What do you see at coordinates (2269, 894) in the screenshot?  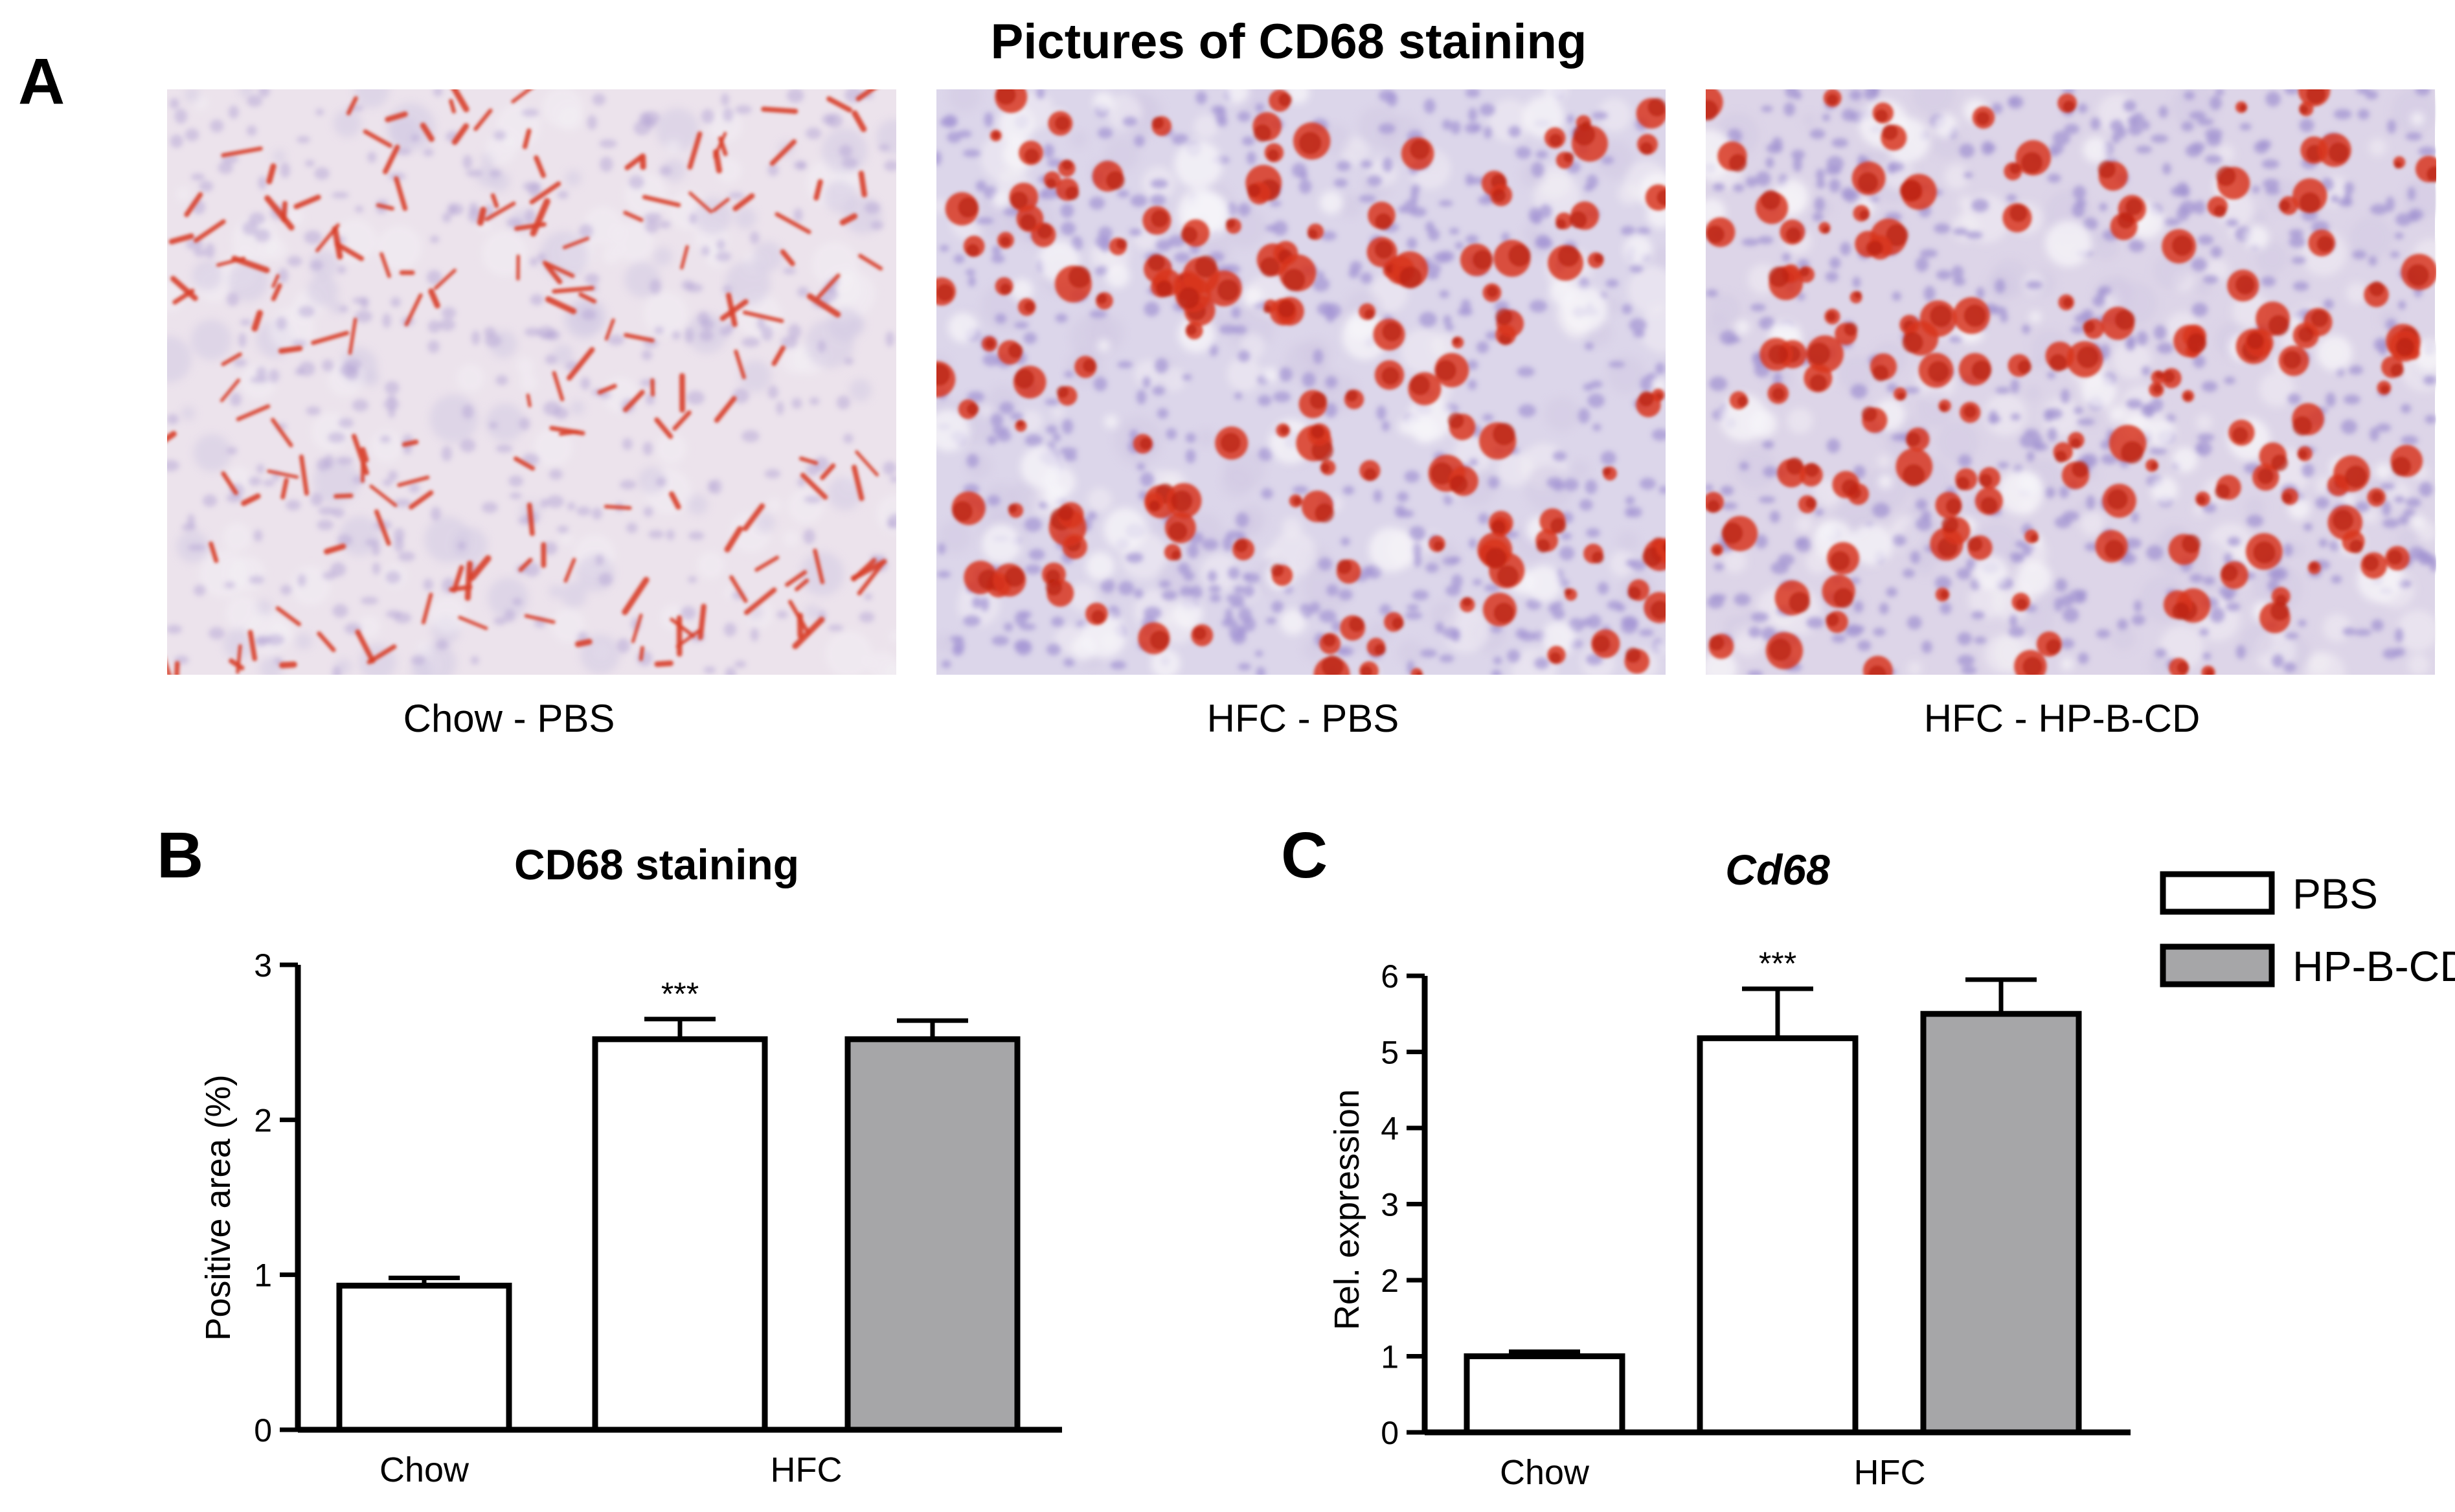 I see `legend-entry-pbs: PBS` at bounding box center [2269, 894].